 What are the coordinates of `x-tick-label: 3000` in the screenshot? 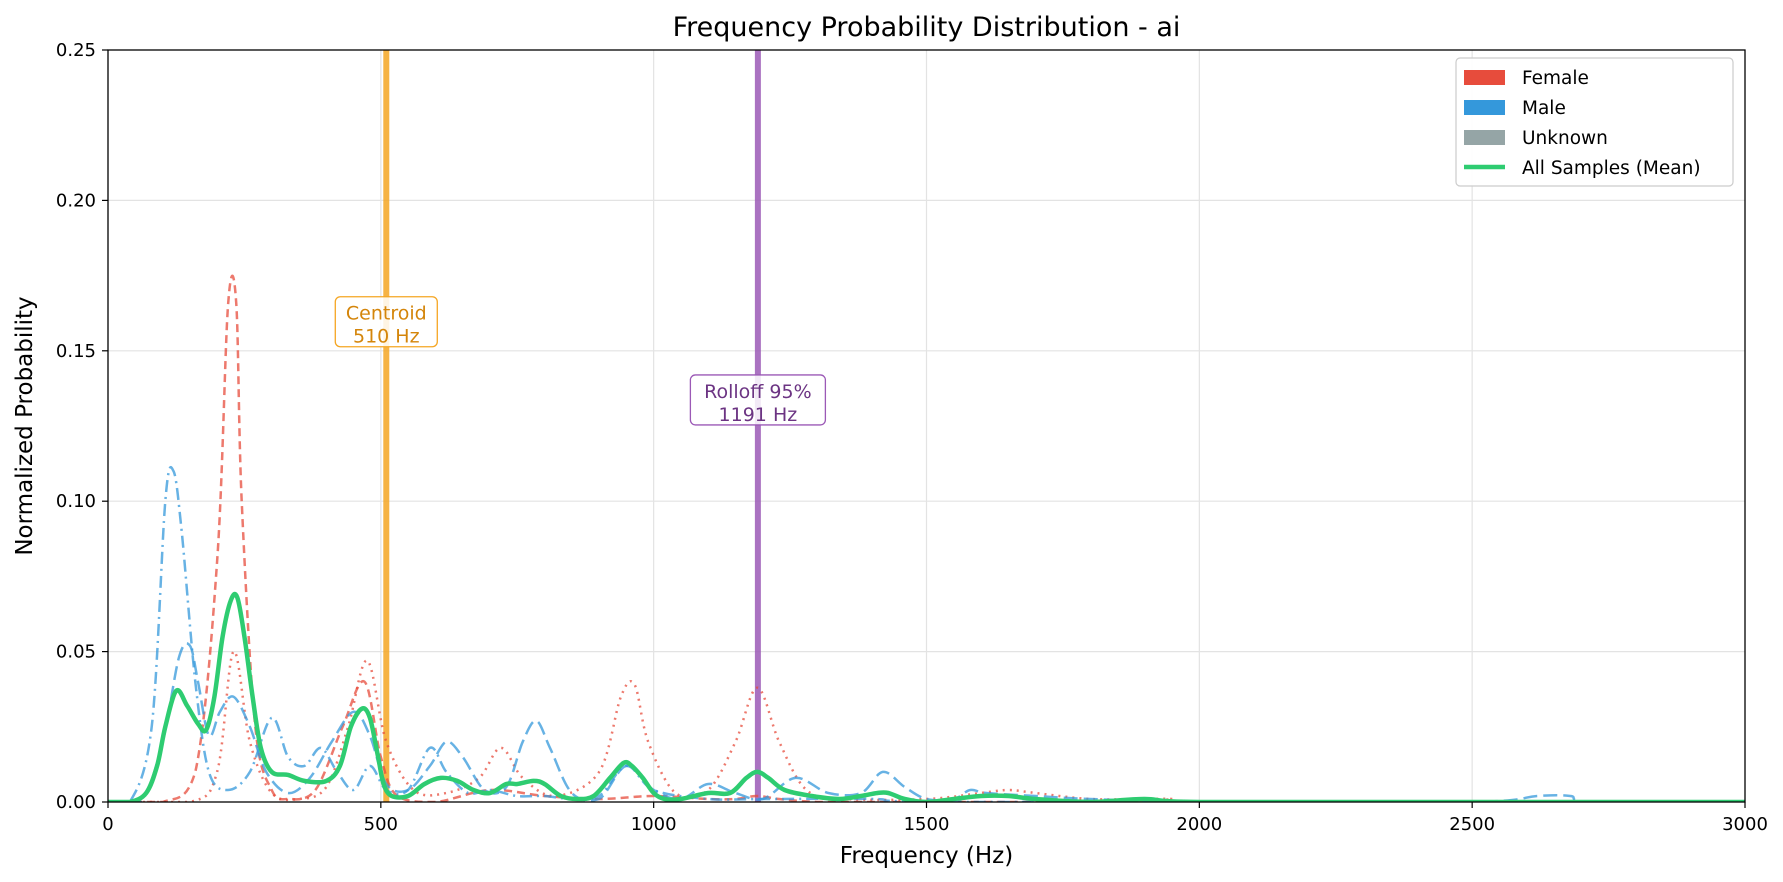 It's located at (1745, 824).